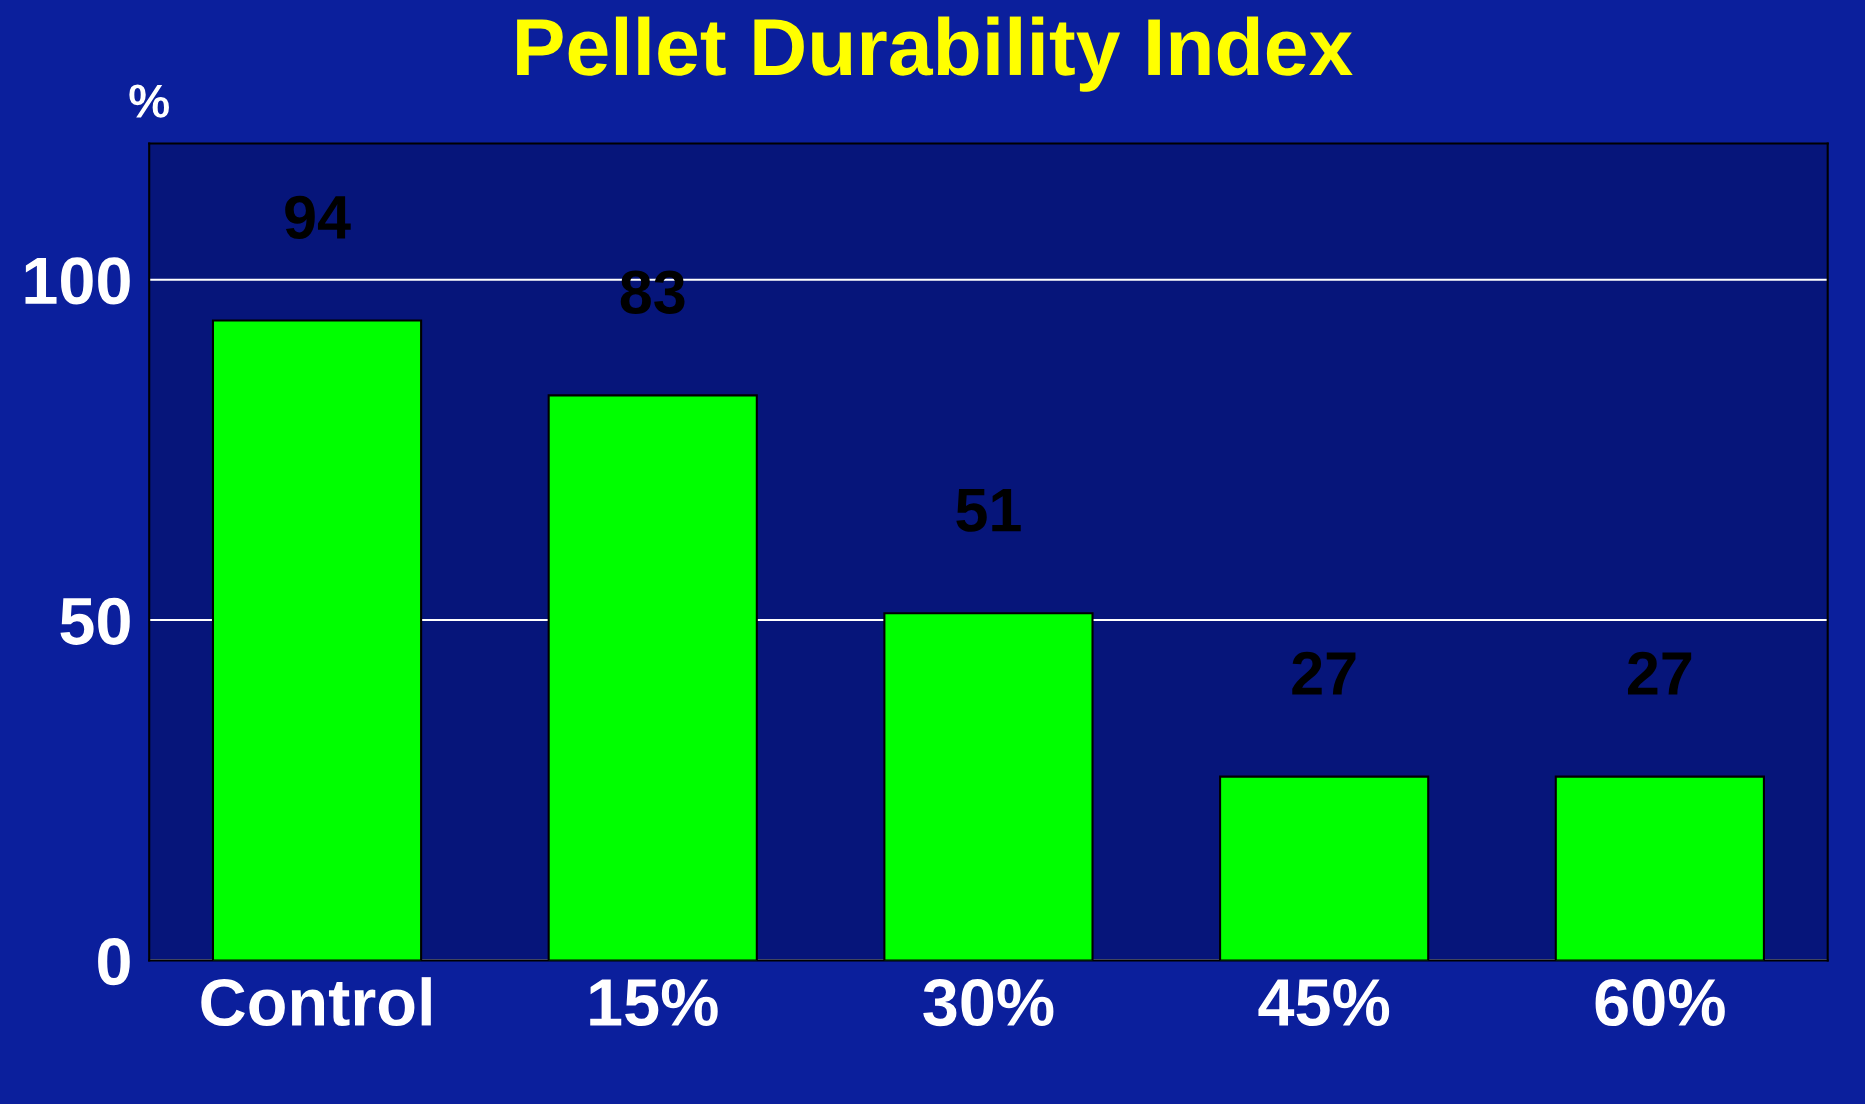  I want to click on x-tick-label: 30%, so click(988, 1002).